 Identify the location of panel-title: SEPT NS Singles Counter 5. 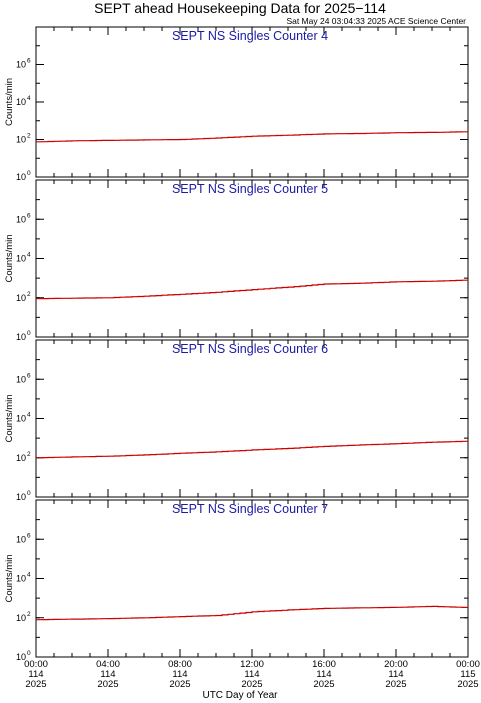
(250, 189).